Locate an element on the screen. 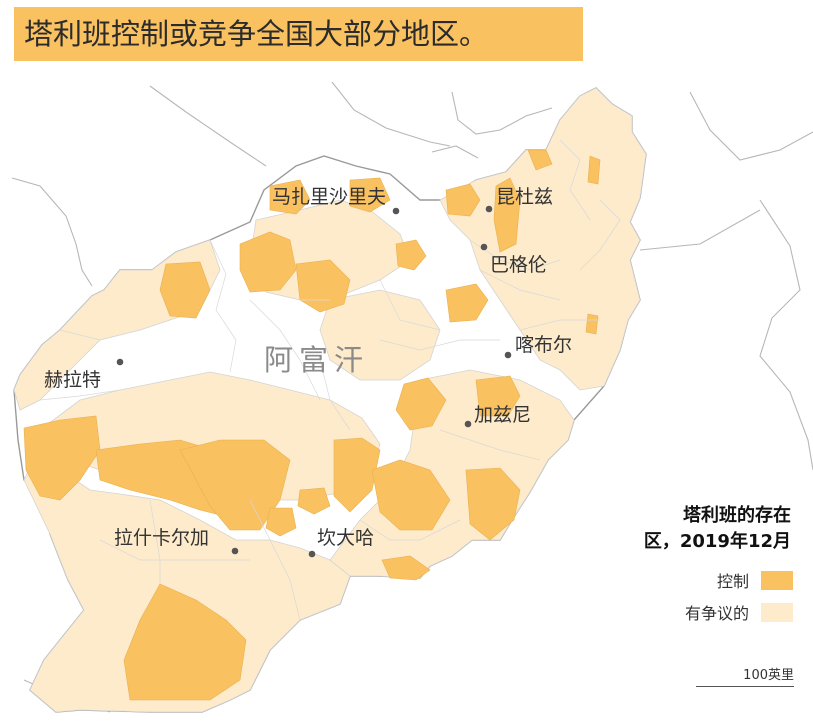  city-label-herat: 赫拉特 is located at coordinates (72, 380).